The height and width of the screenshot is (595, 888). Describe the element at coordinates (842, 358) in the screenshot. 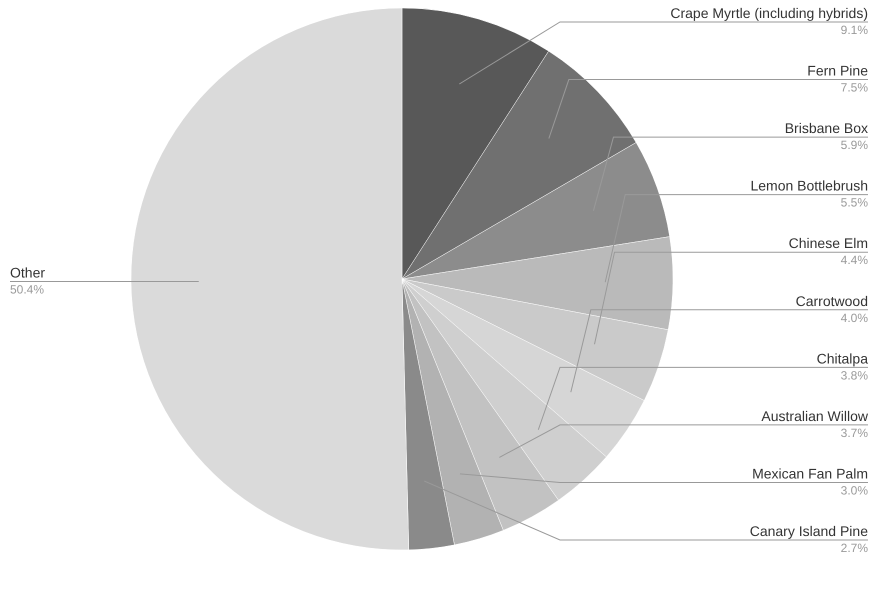

I see `slice-label: Chitalpa` at that location.